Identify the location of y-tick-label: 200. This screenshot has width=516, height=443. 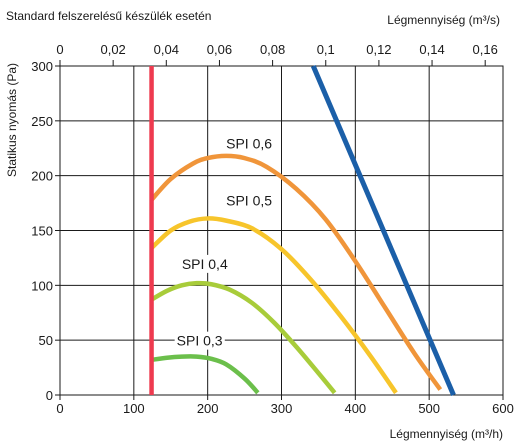
(42, 176).